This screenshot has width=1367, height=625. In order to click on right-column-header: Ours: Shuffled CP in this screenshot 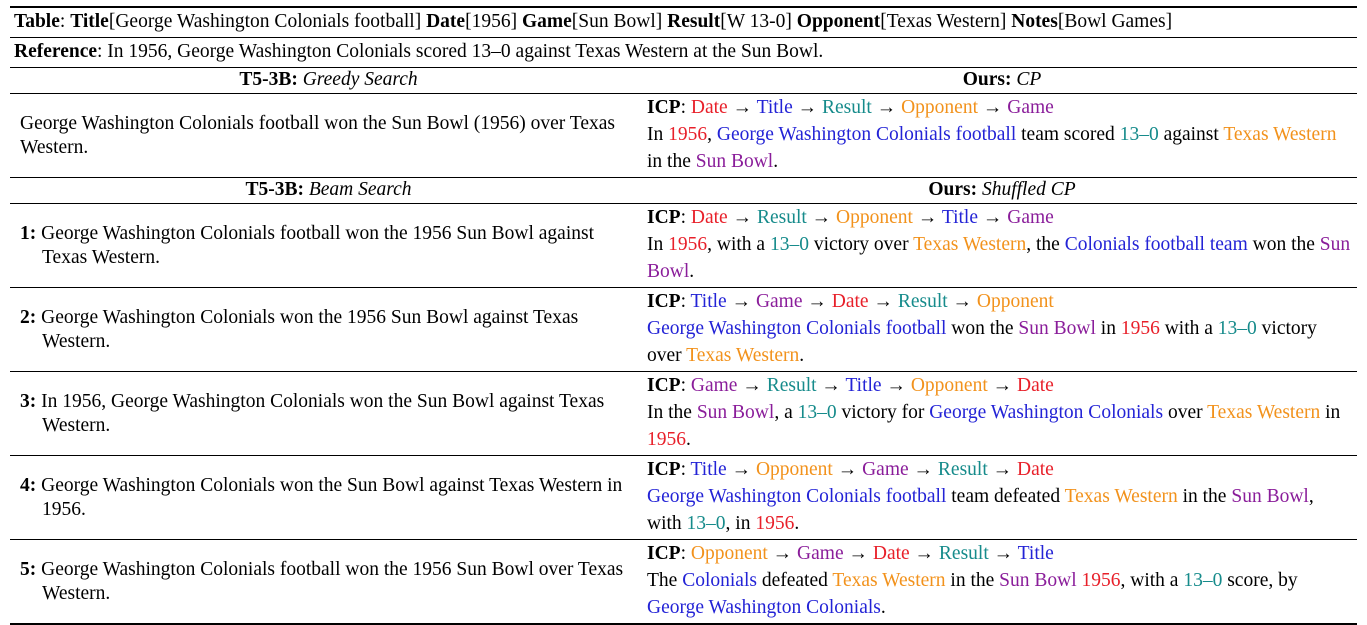, I will do `click(1002, 190)`.